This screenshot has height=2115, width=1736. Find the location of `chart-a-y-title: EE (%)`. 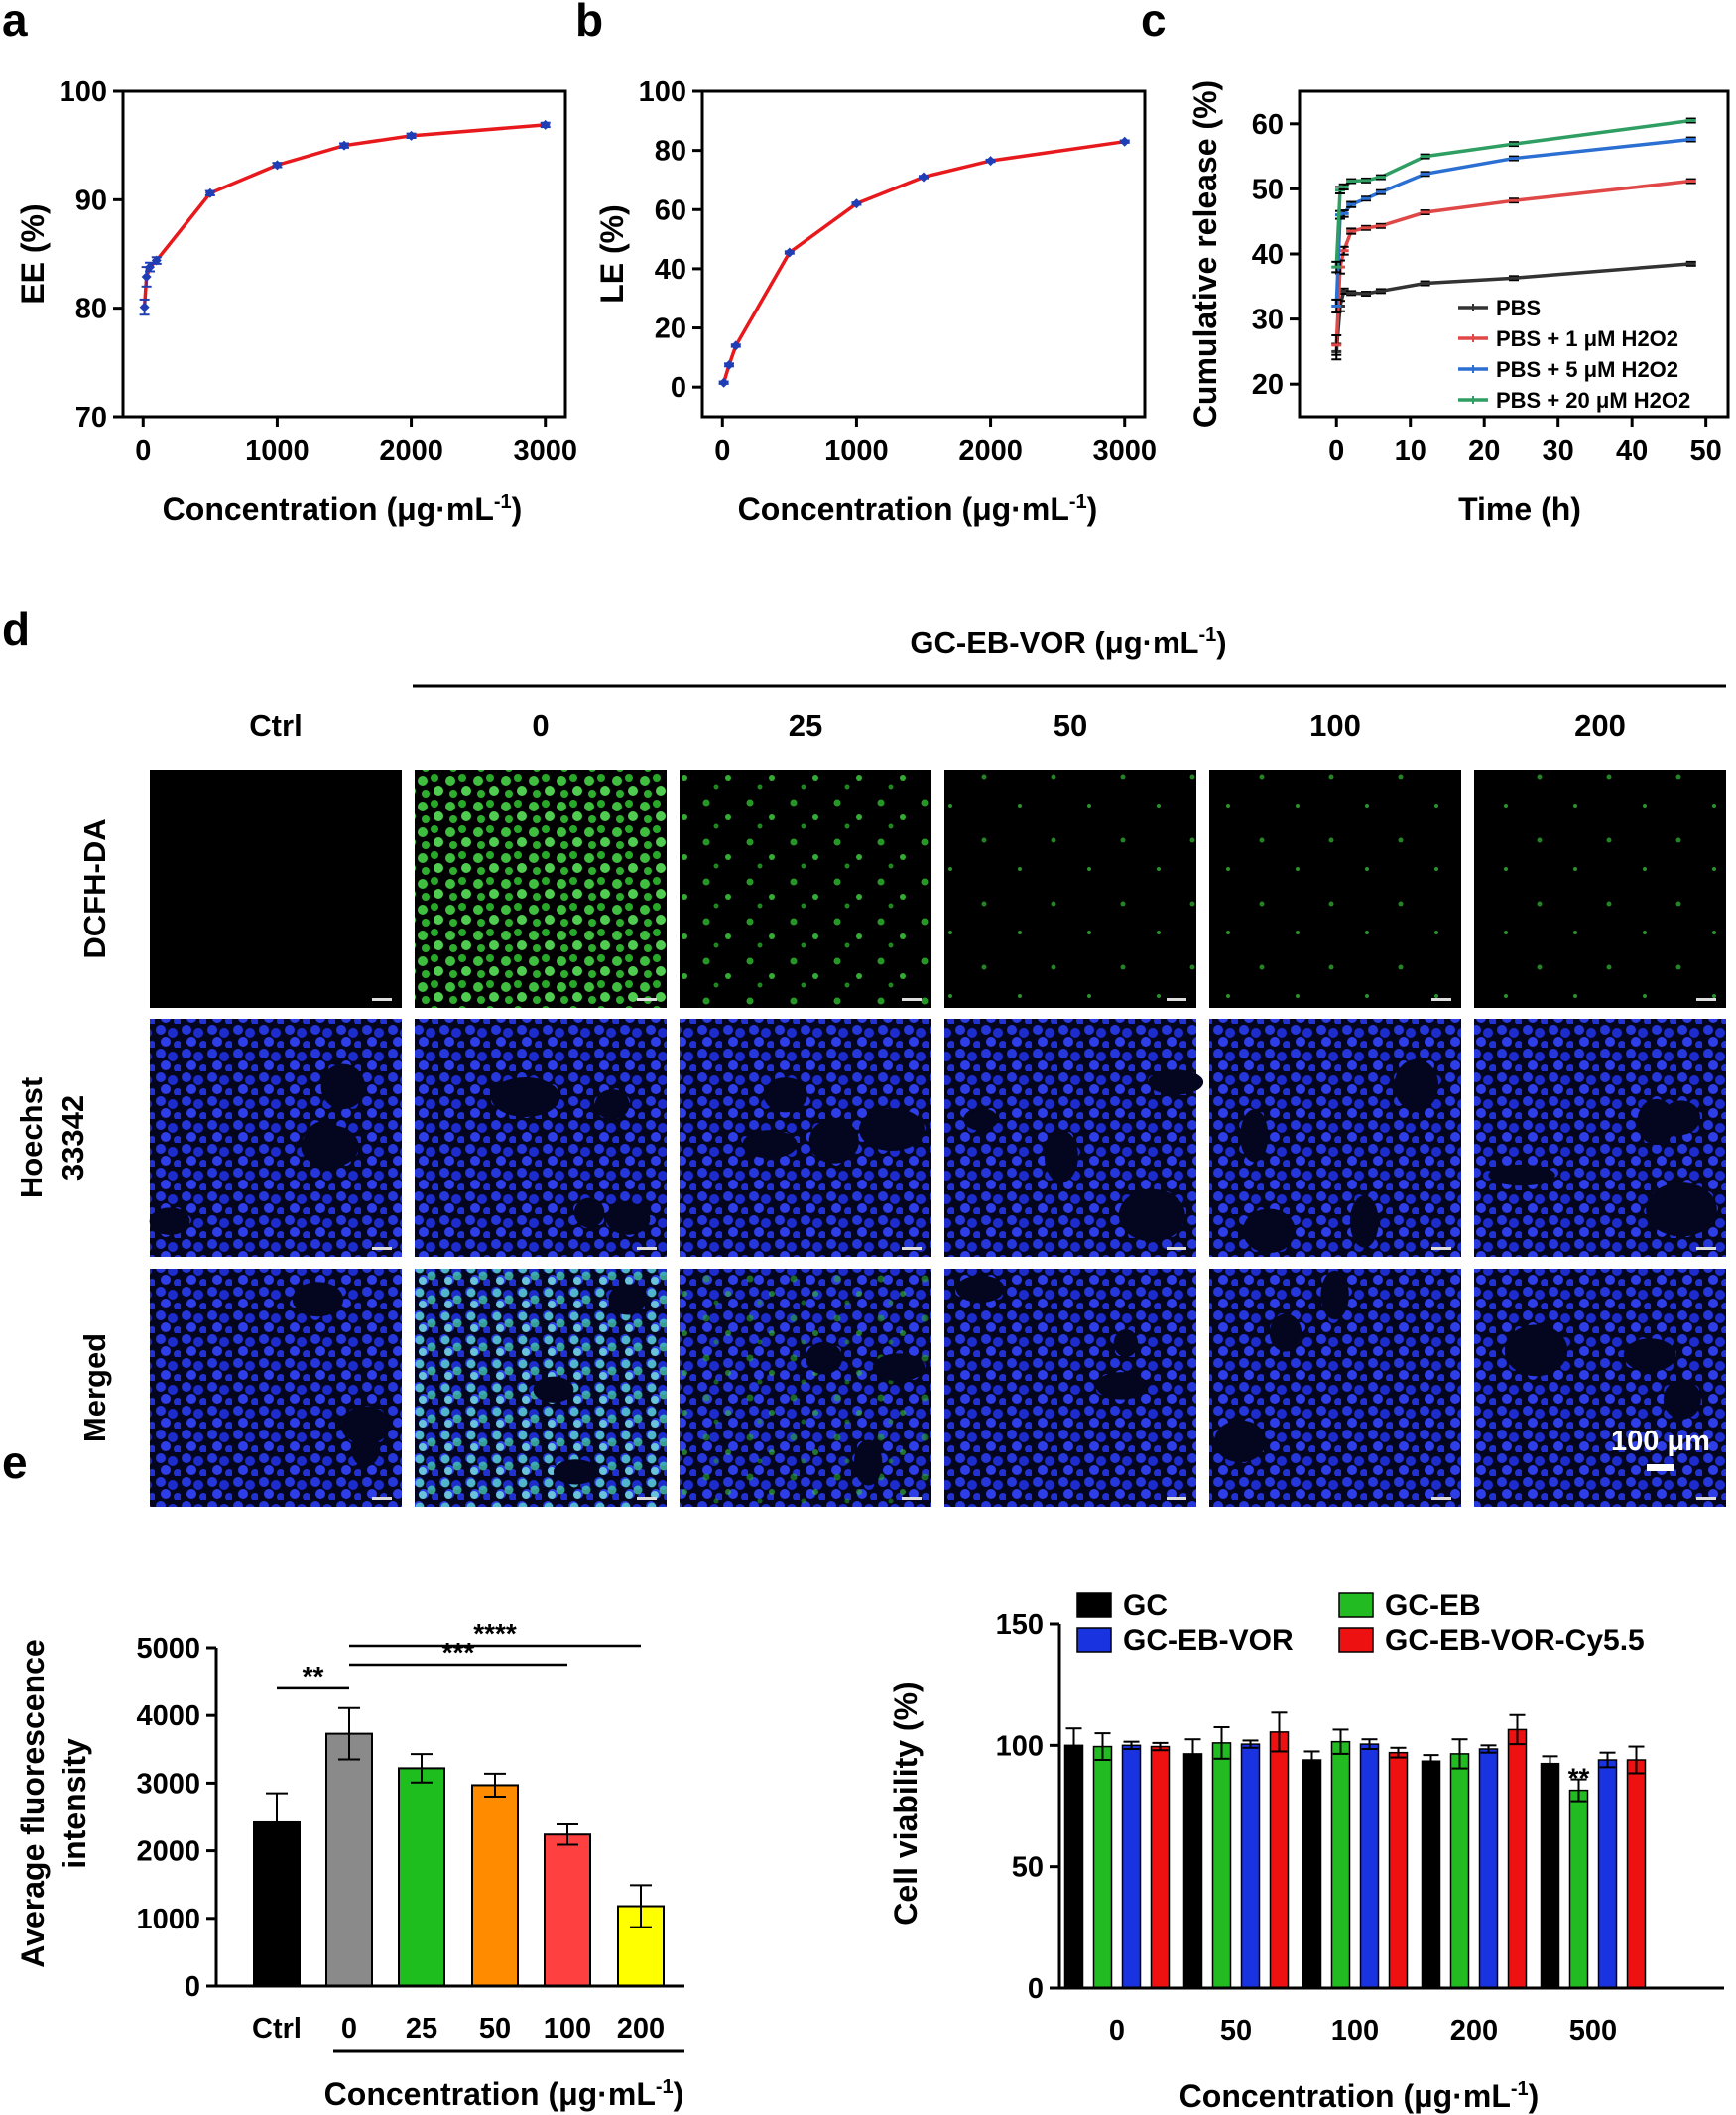

chart-a-y-title: EE (%) is located at coordinates (33, 253).